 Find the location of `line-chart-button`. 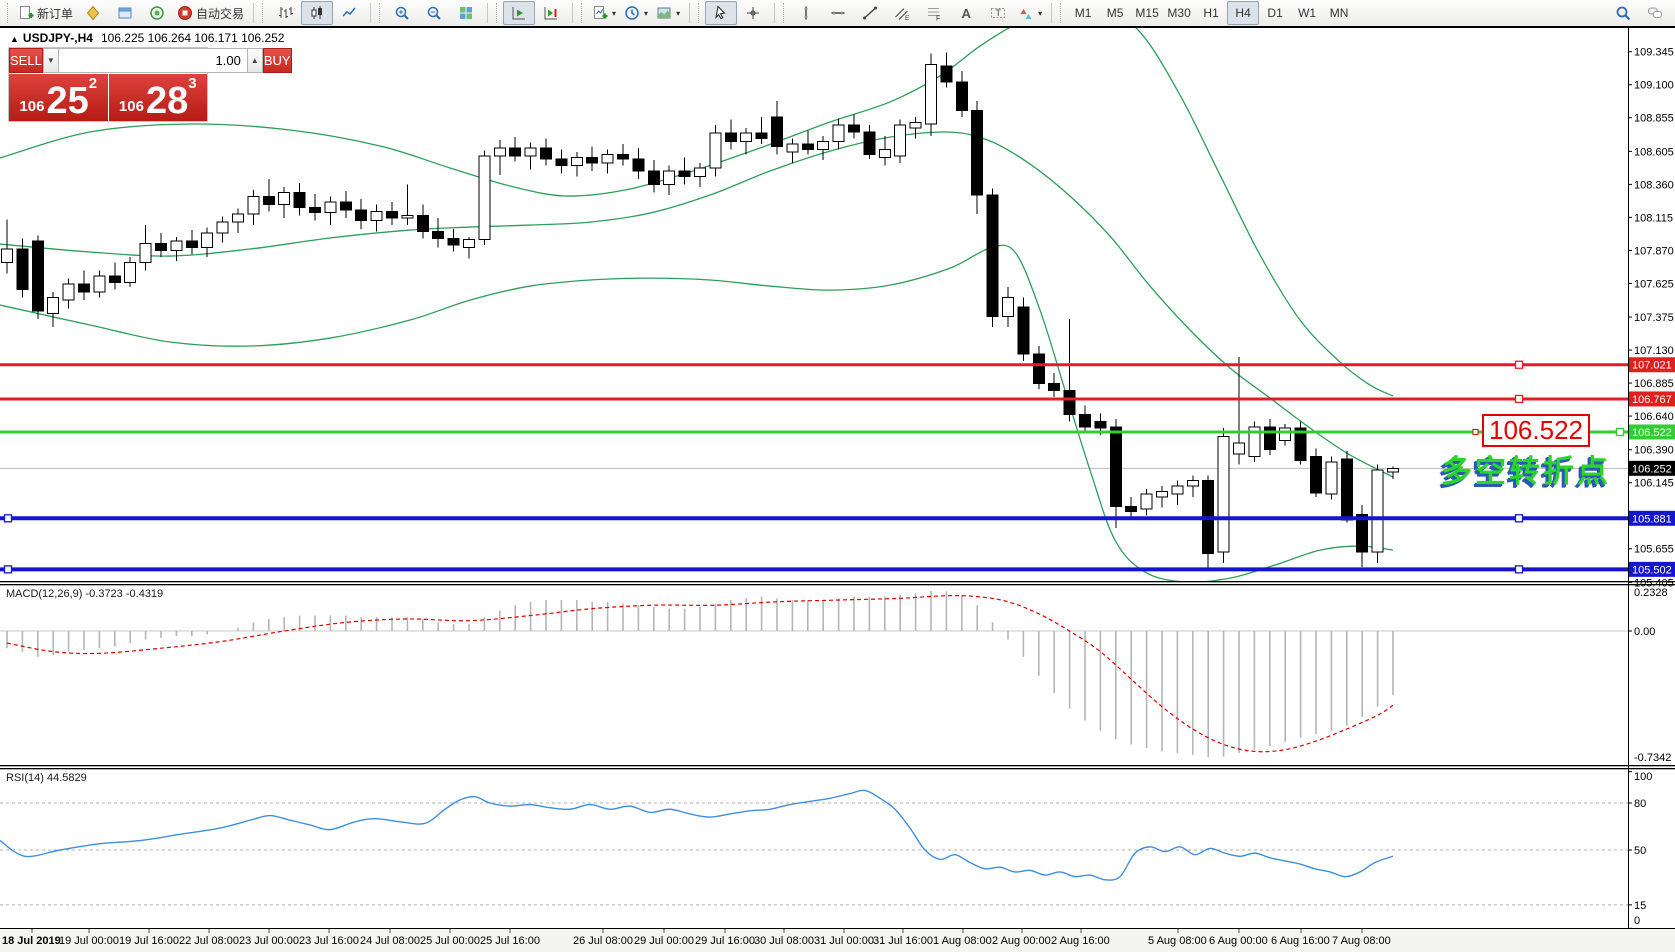

line-chart-button is located at coordinates (349, 13).